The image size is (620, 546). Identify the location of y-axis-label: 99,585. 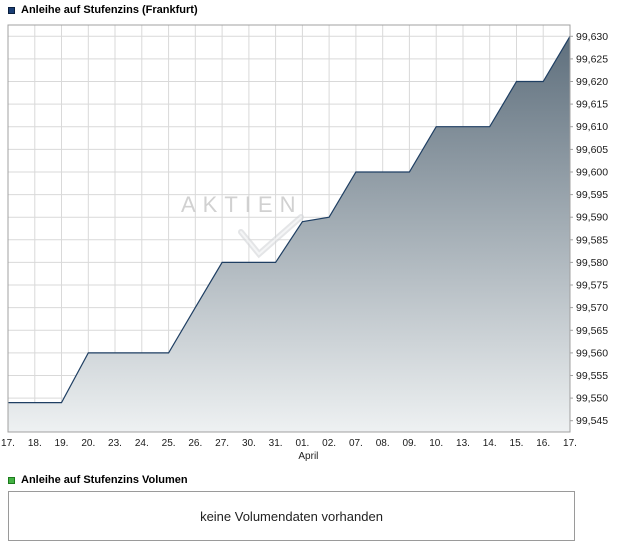
(592, 240).